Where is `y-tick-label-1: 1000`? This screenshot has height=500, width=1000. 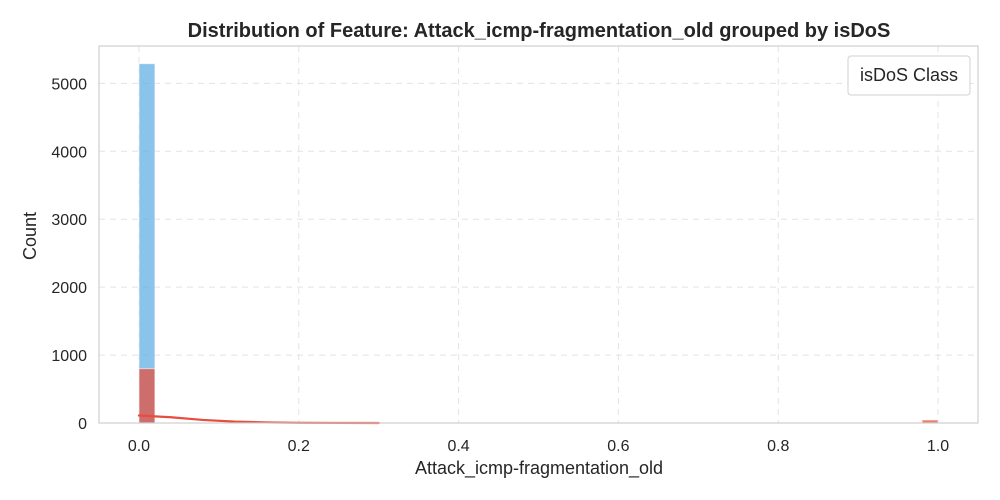
y-tick-label-1: 1000 is located at coordinates (69, 356).